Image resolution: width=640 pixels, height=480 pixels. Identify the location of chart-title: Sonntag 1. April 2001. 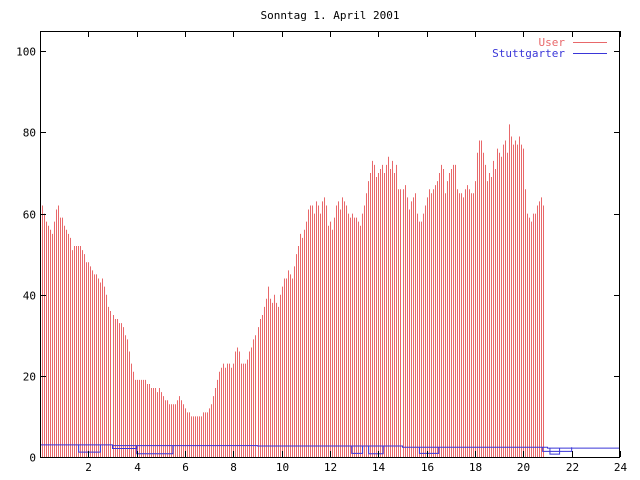
(329, 15).